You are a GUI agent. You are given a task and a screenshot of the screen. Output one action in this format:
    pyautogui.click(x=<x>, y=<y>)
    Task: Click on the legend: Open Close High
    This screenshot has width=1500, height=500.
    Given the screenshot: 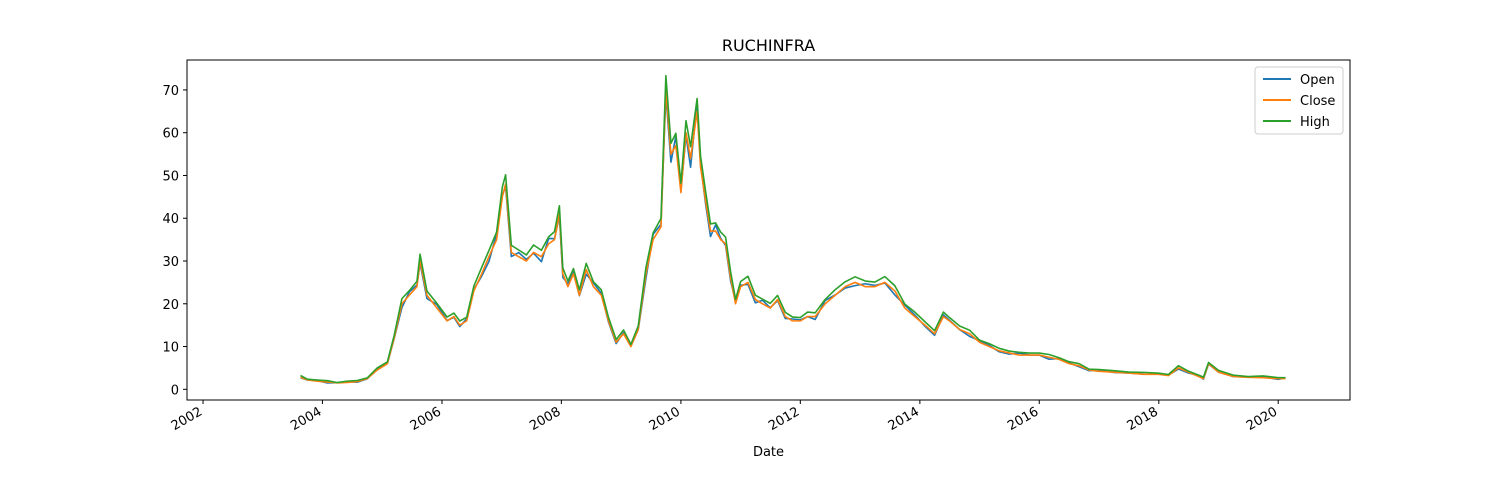 What is the action you would take?
    pyautogui.click(x=1299, y=100)
    